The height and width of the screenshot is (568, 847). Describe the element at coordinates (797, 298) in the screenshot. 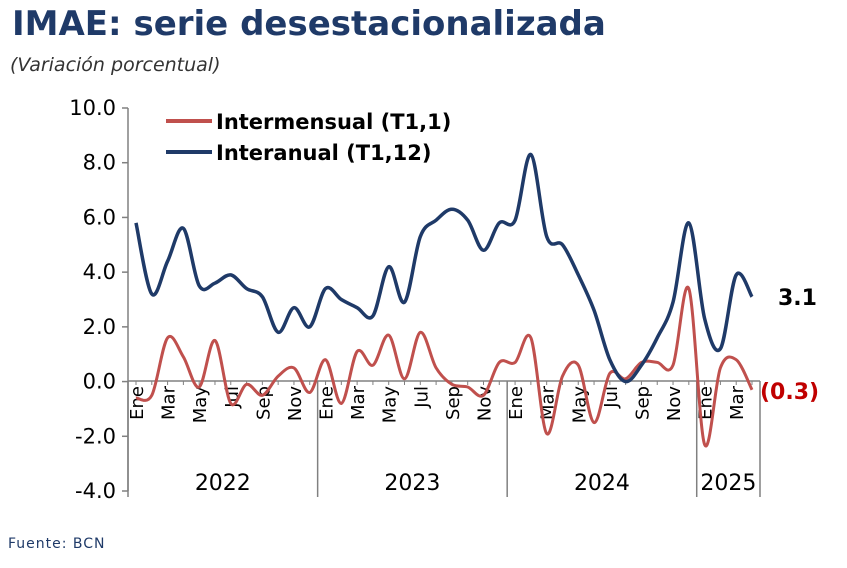

I see `end-label-interanual: 3.1` at that location.